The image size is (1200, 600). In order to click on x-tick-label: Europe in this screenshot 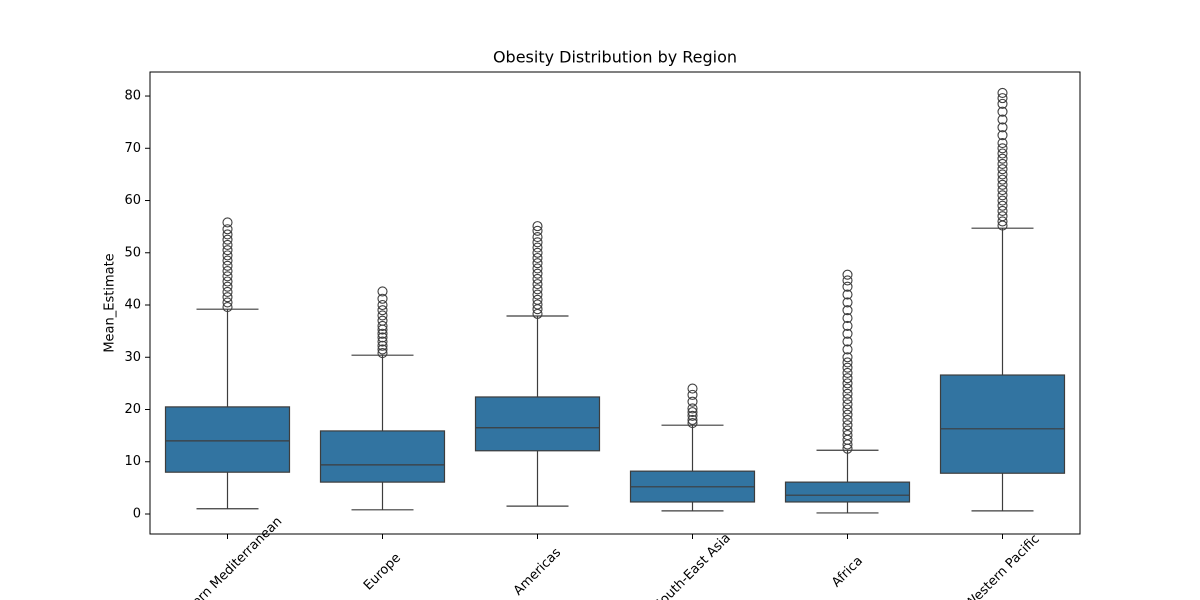, I will do `click(382, 572)`.